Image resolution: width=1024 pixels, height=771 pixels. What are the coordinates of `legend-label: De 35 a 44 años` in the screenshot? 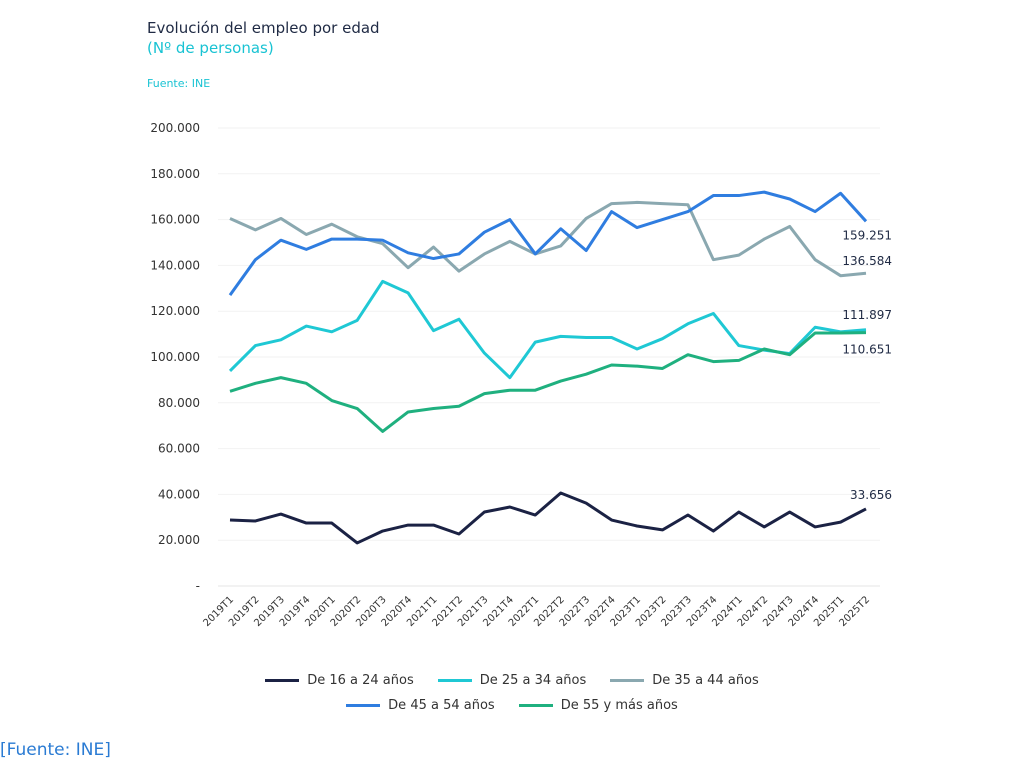 It's located at (705, 680).